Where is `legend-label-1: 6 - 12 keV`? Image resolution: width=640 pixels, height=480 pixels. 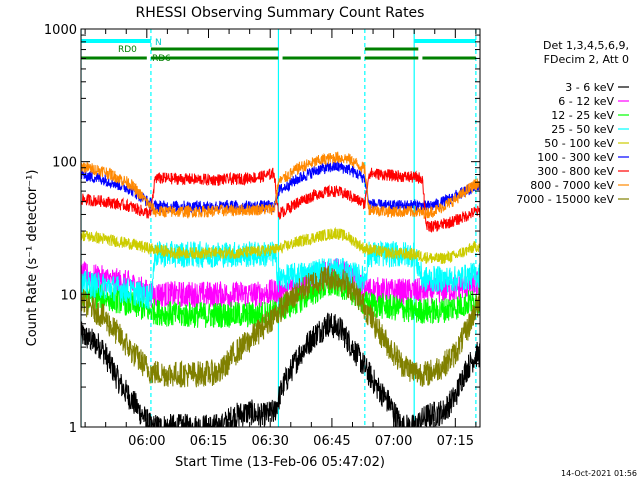
legend-label-1: 6 - 12 keV is located at coordinates (586, 101).